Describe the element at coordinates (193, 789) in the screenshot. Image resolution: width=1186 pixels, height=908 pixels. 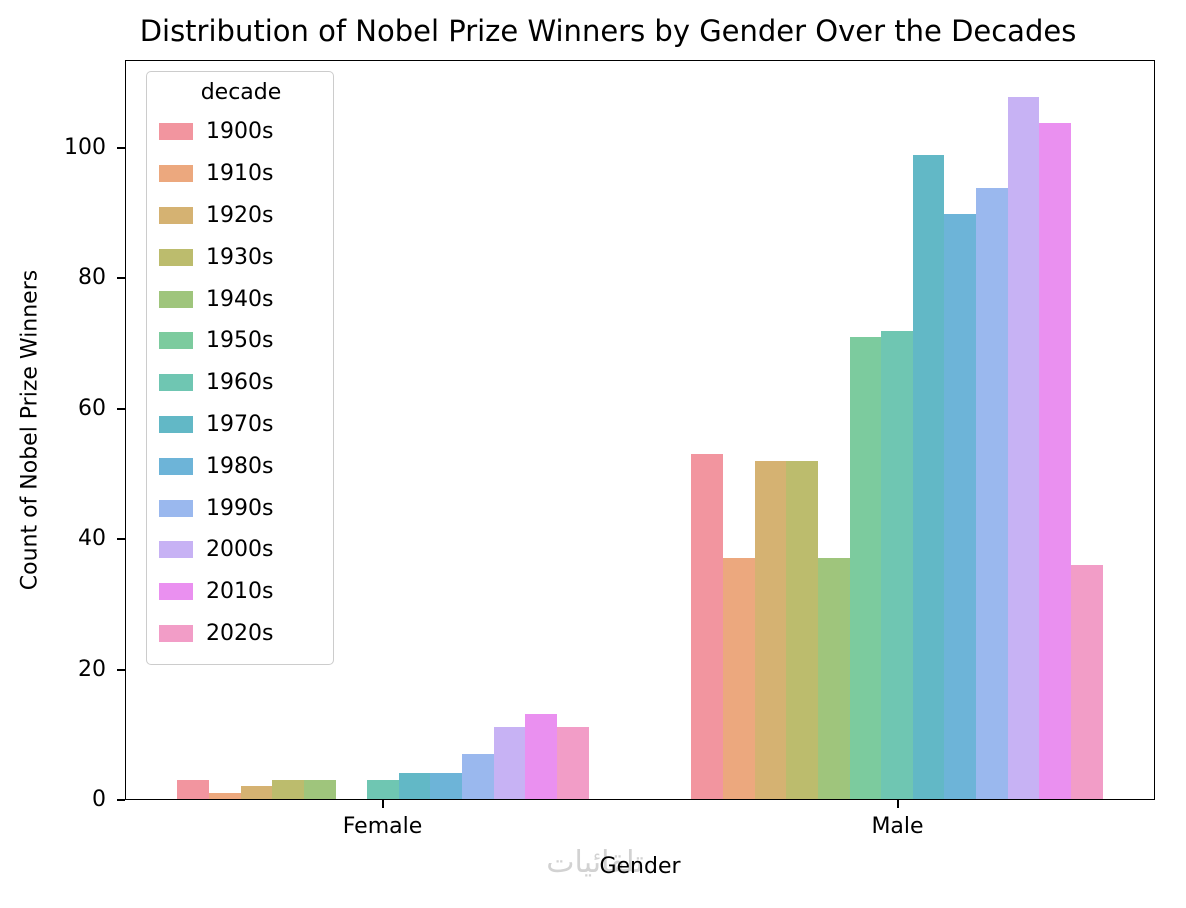
I see `bar-female-1900s` at that location.